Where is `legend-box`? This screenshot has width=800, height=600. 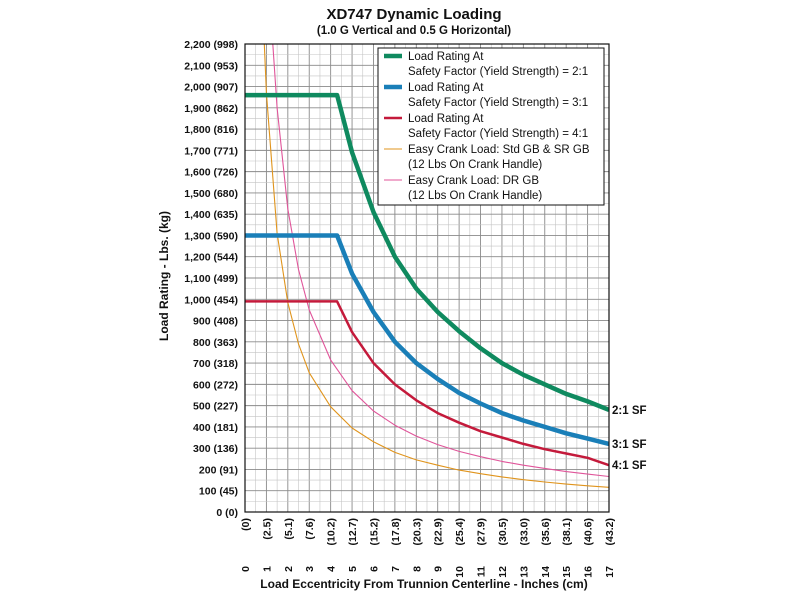 legend-box is located at coordinates (491, 126).